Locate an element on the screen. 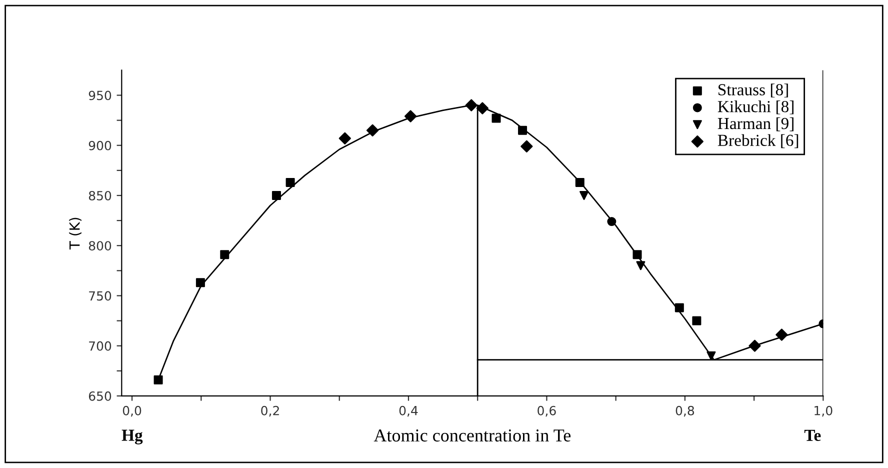 This screenshot has height=468, width=888. x-tick-label: 0,6 is located at coordinates (547, 411).